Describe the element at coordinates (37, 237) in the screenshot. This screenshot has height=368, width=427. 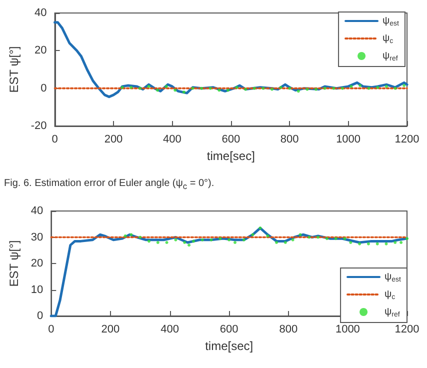
I see `y-tick-label: 30` at that location.